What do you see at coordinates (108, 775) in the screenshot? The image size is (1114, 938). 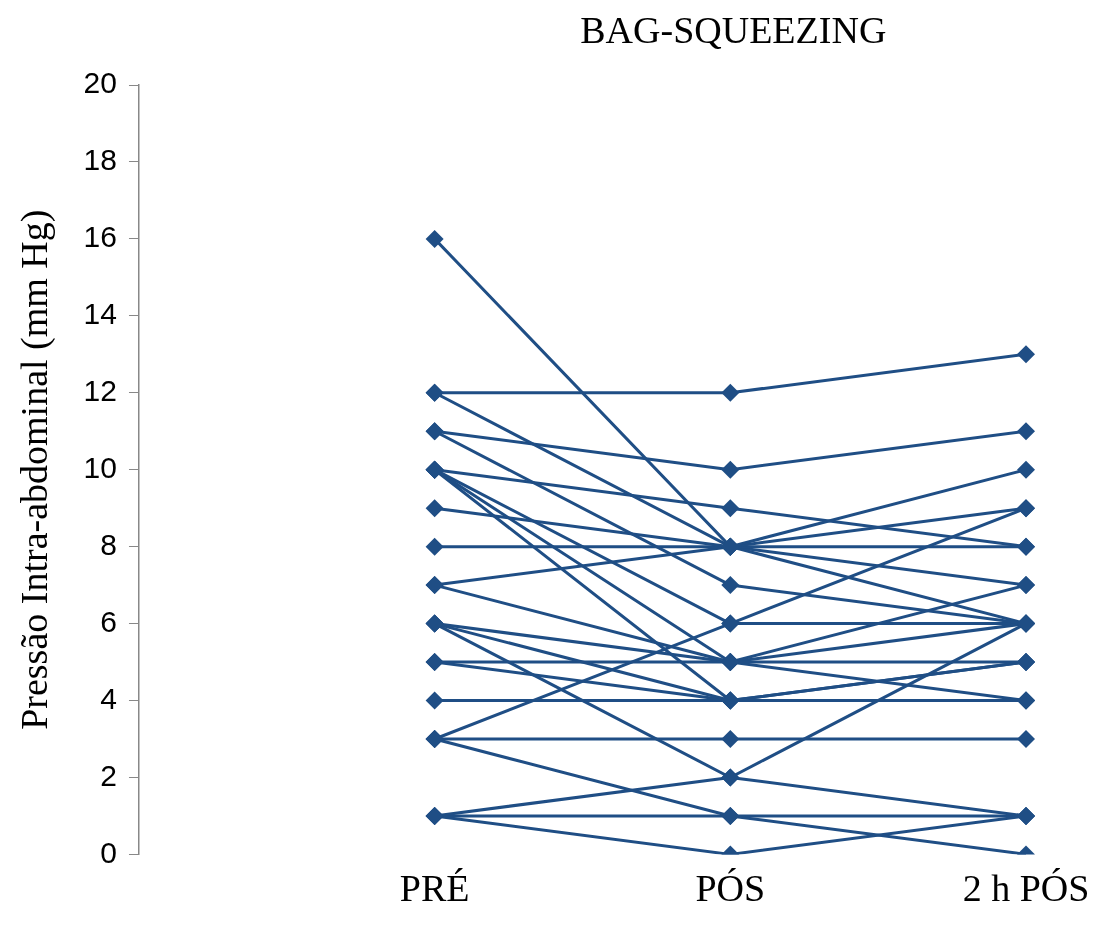 I see `y-tick-label: 2` at bounding box center [108, 775].